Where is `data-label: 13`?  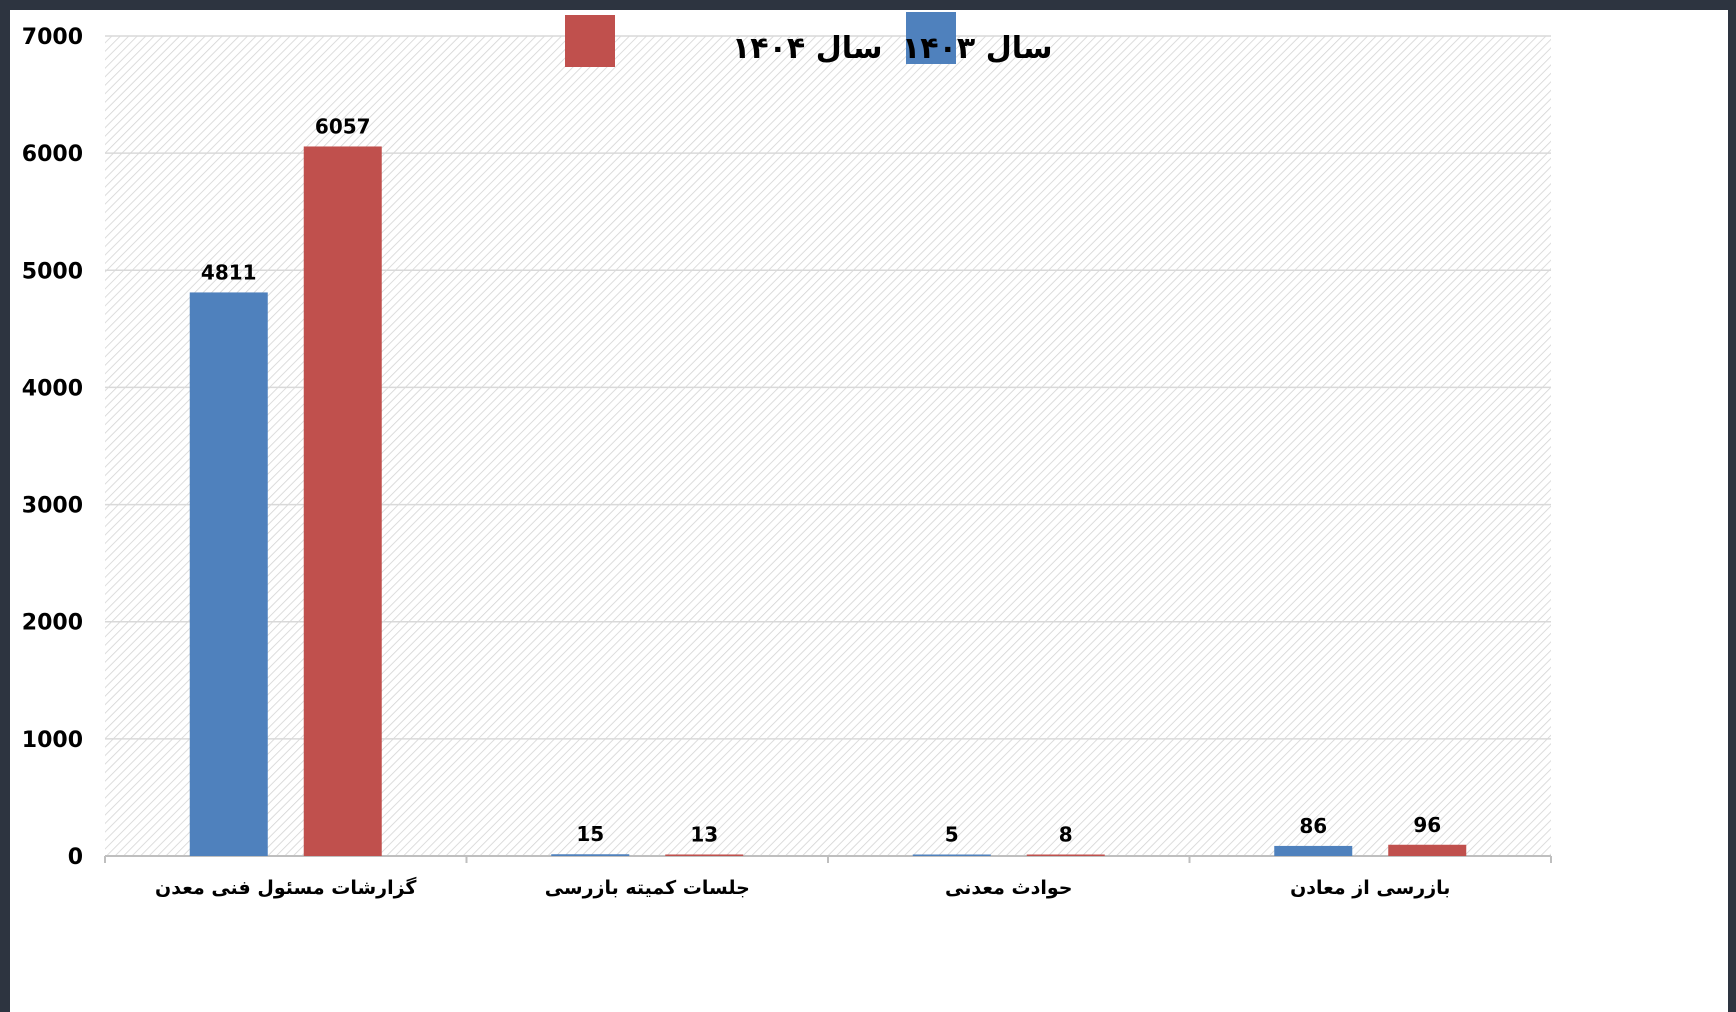
data-label: 13 is located at coordinates (704, 834).